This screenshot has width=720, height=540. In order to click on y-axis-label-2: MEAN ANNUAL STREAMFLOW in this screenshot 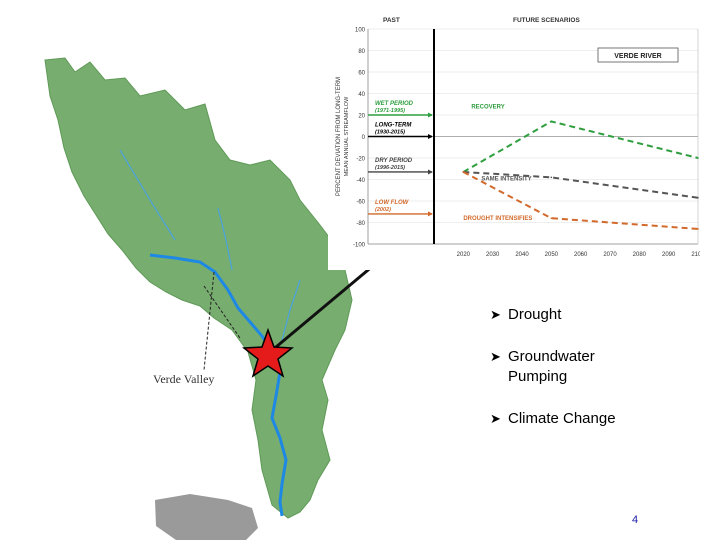, I will do `click(347, 136)`.